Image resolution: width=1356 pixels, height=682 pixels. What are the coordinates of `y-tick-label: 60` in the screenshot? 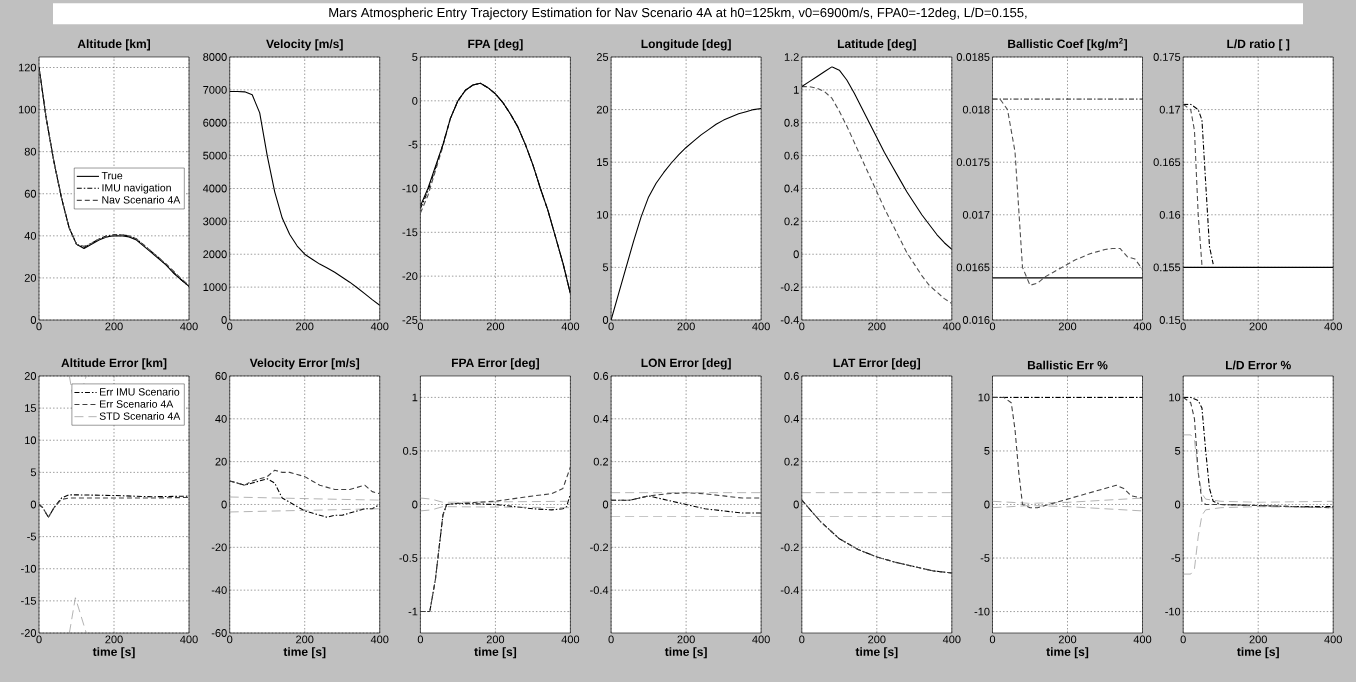 It's located at (30, 193).